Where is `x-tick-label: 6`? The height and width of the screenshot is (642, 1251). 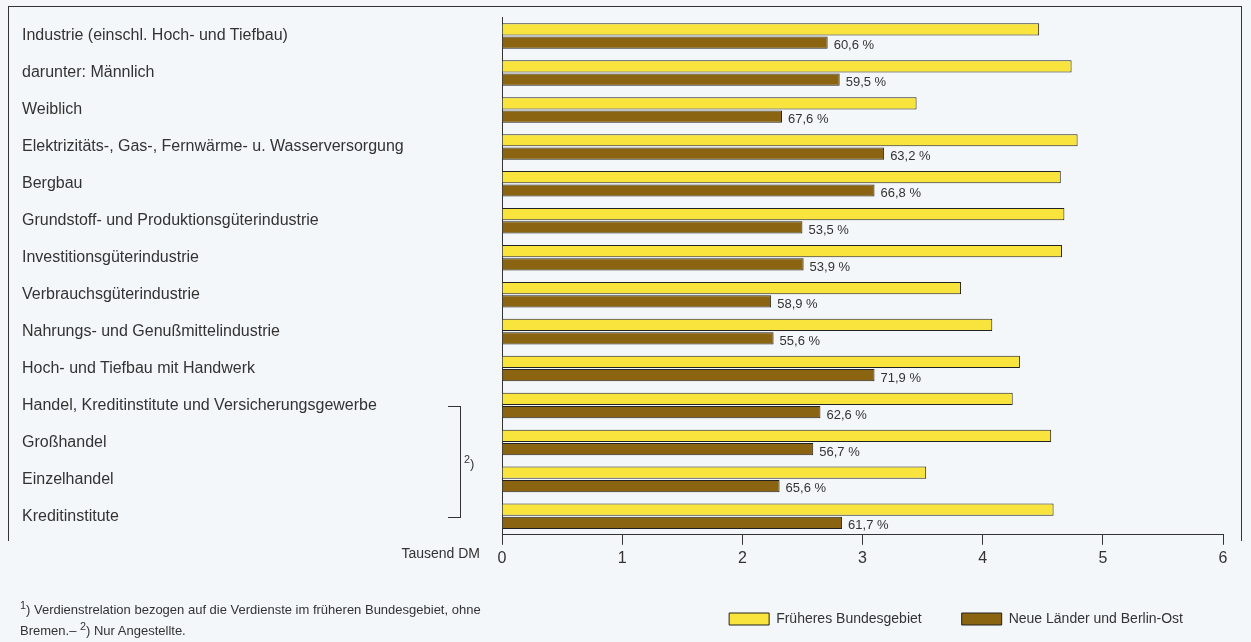
x-tick-label: 6 is located at coordinates (1223, 557).